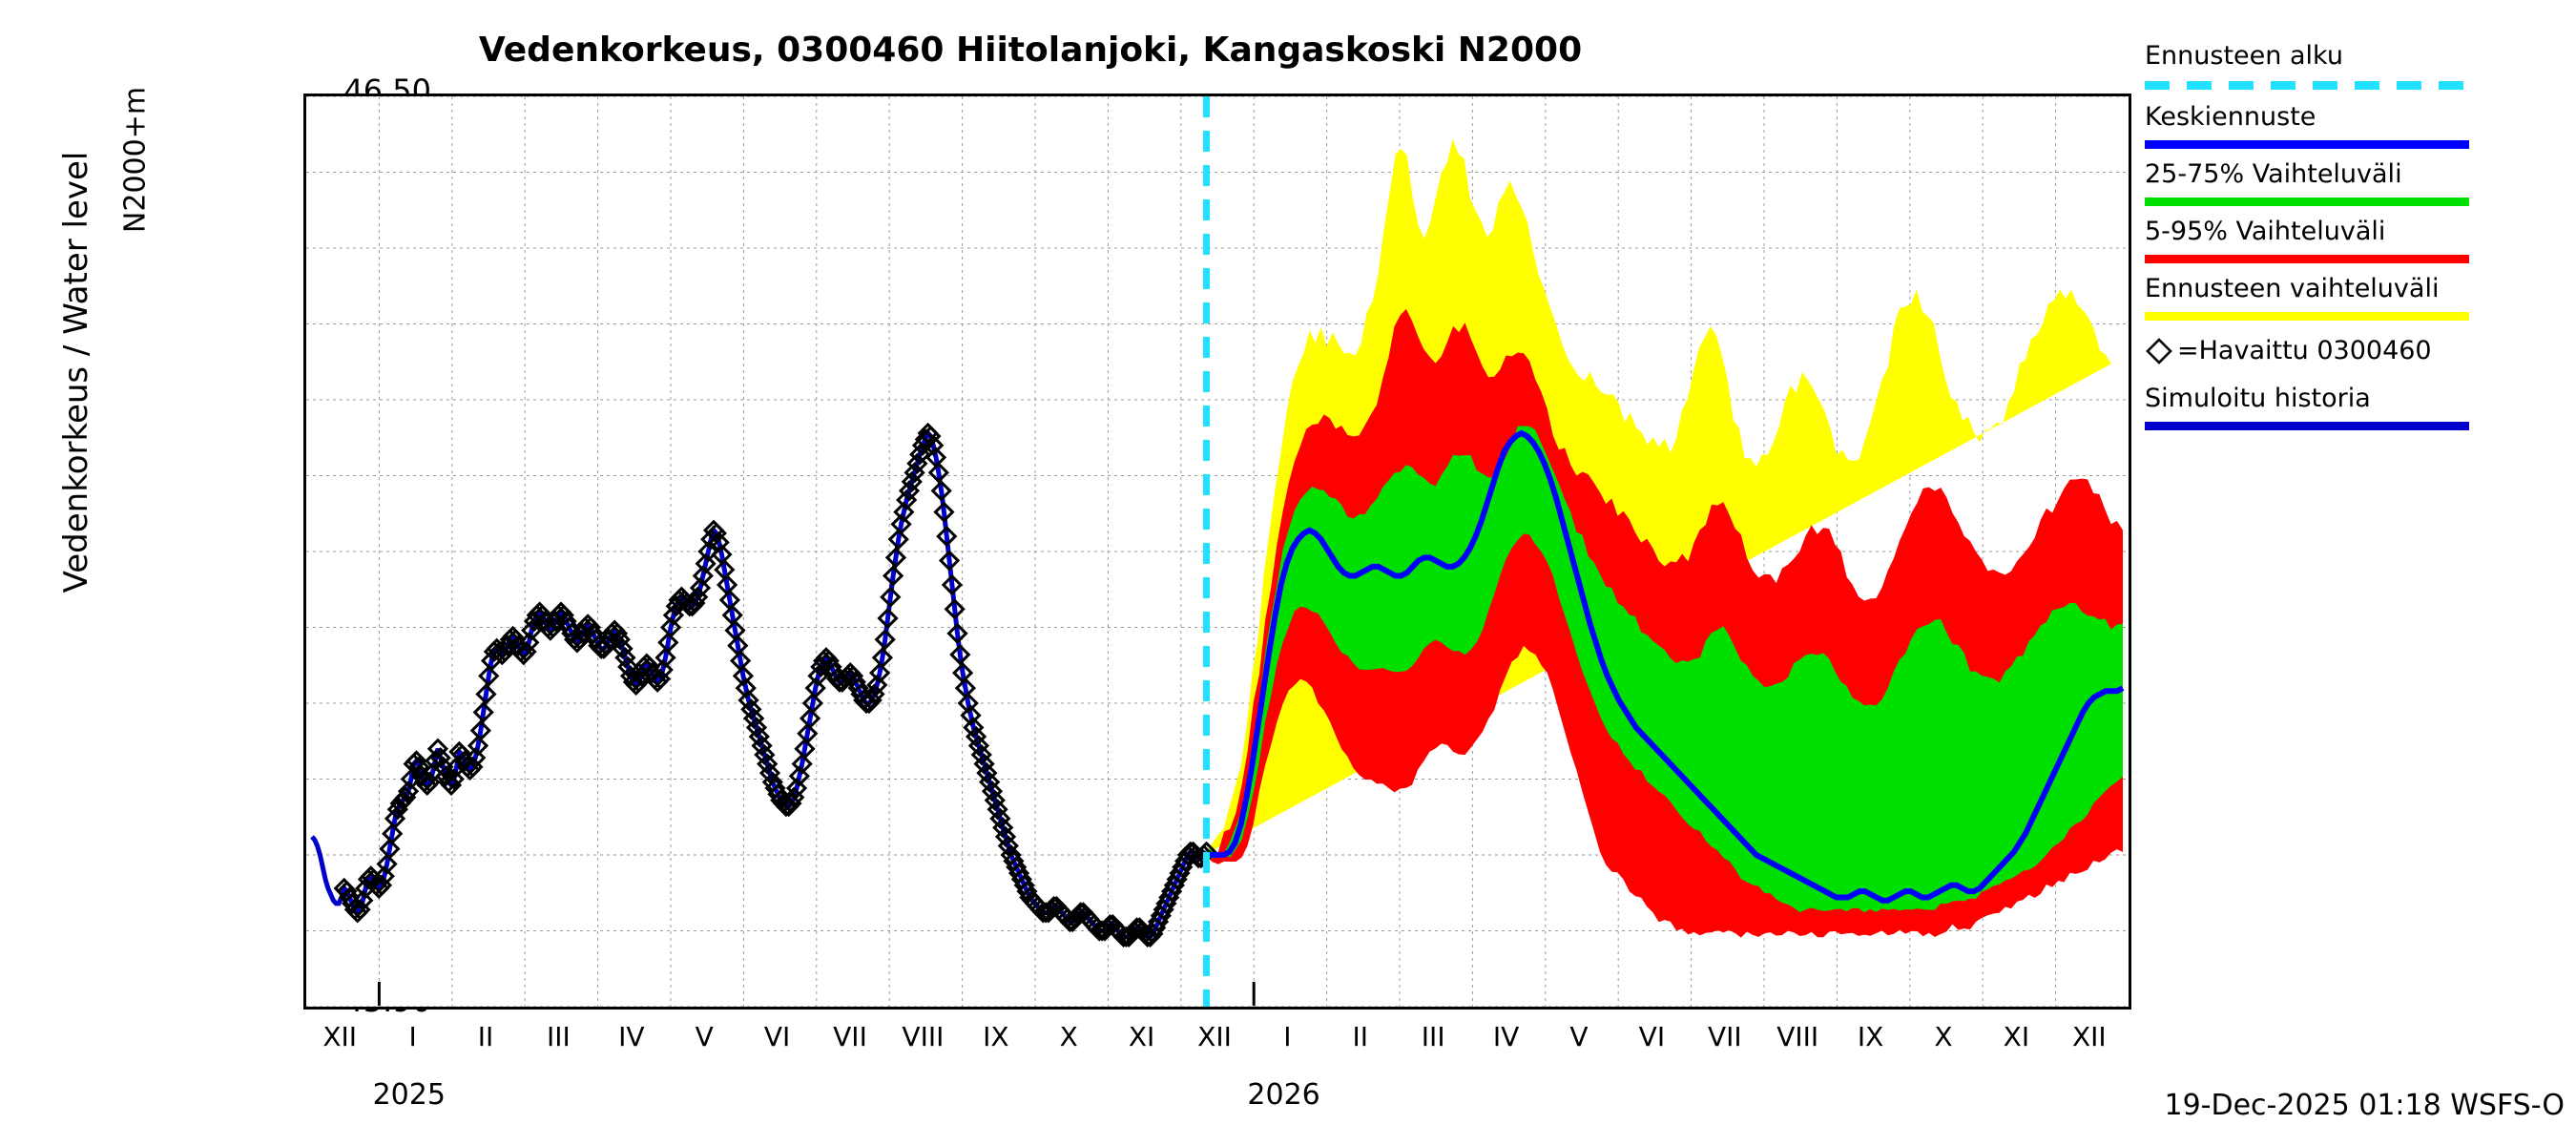 The image size is (2576, 1145). Describe the element at coordinates (2355, 65) in the screenshot. I see `legend-item-forecast-start: Ennusteen alku` at that location.